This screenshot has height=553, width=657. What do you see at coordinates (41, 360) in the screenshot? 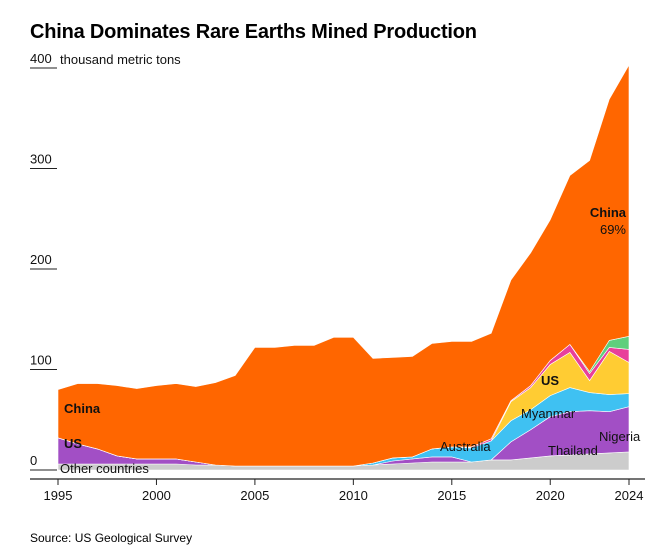
I see `y-tick-label-100: 100` at bounding box center [41, 360].